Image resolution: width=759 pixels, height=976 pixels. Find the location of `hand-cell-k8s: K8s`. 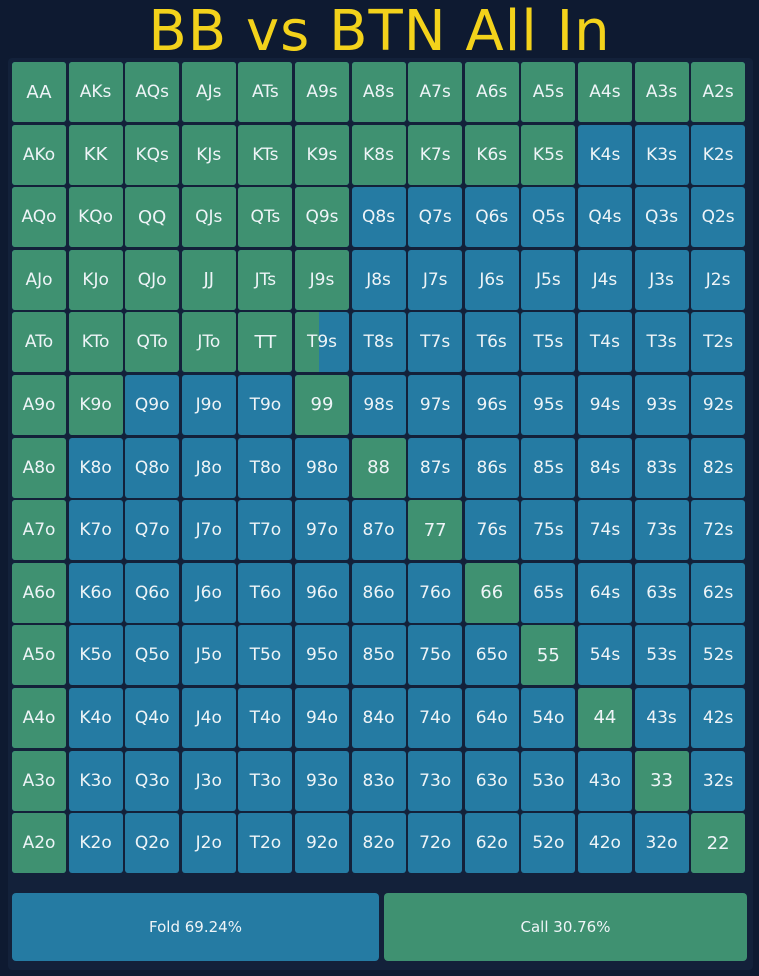

hand-cell-k8s: K8s is located at coordinates (378, 154).